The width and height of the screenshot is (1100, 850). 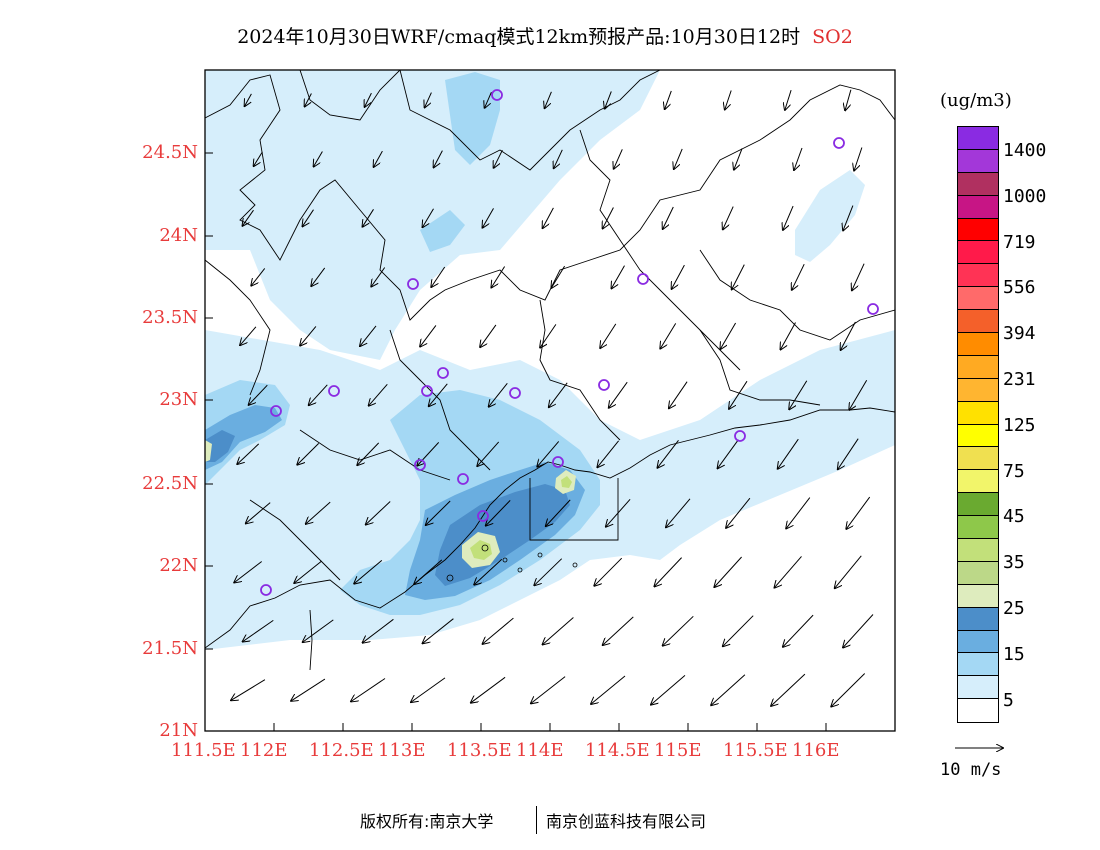 What do you see at coordinates (832, 37) in the screenshot?
I see `title-species: SO2` at bounding box center [832, 37].